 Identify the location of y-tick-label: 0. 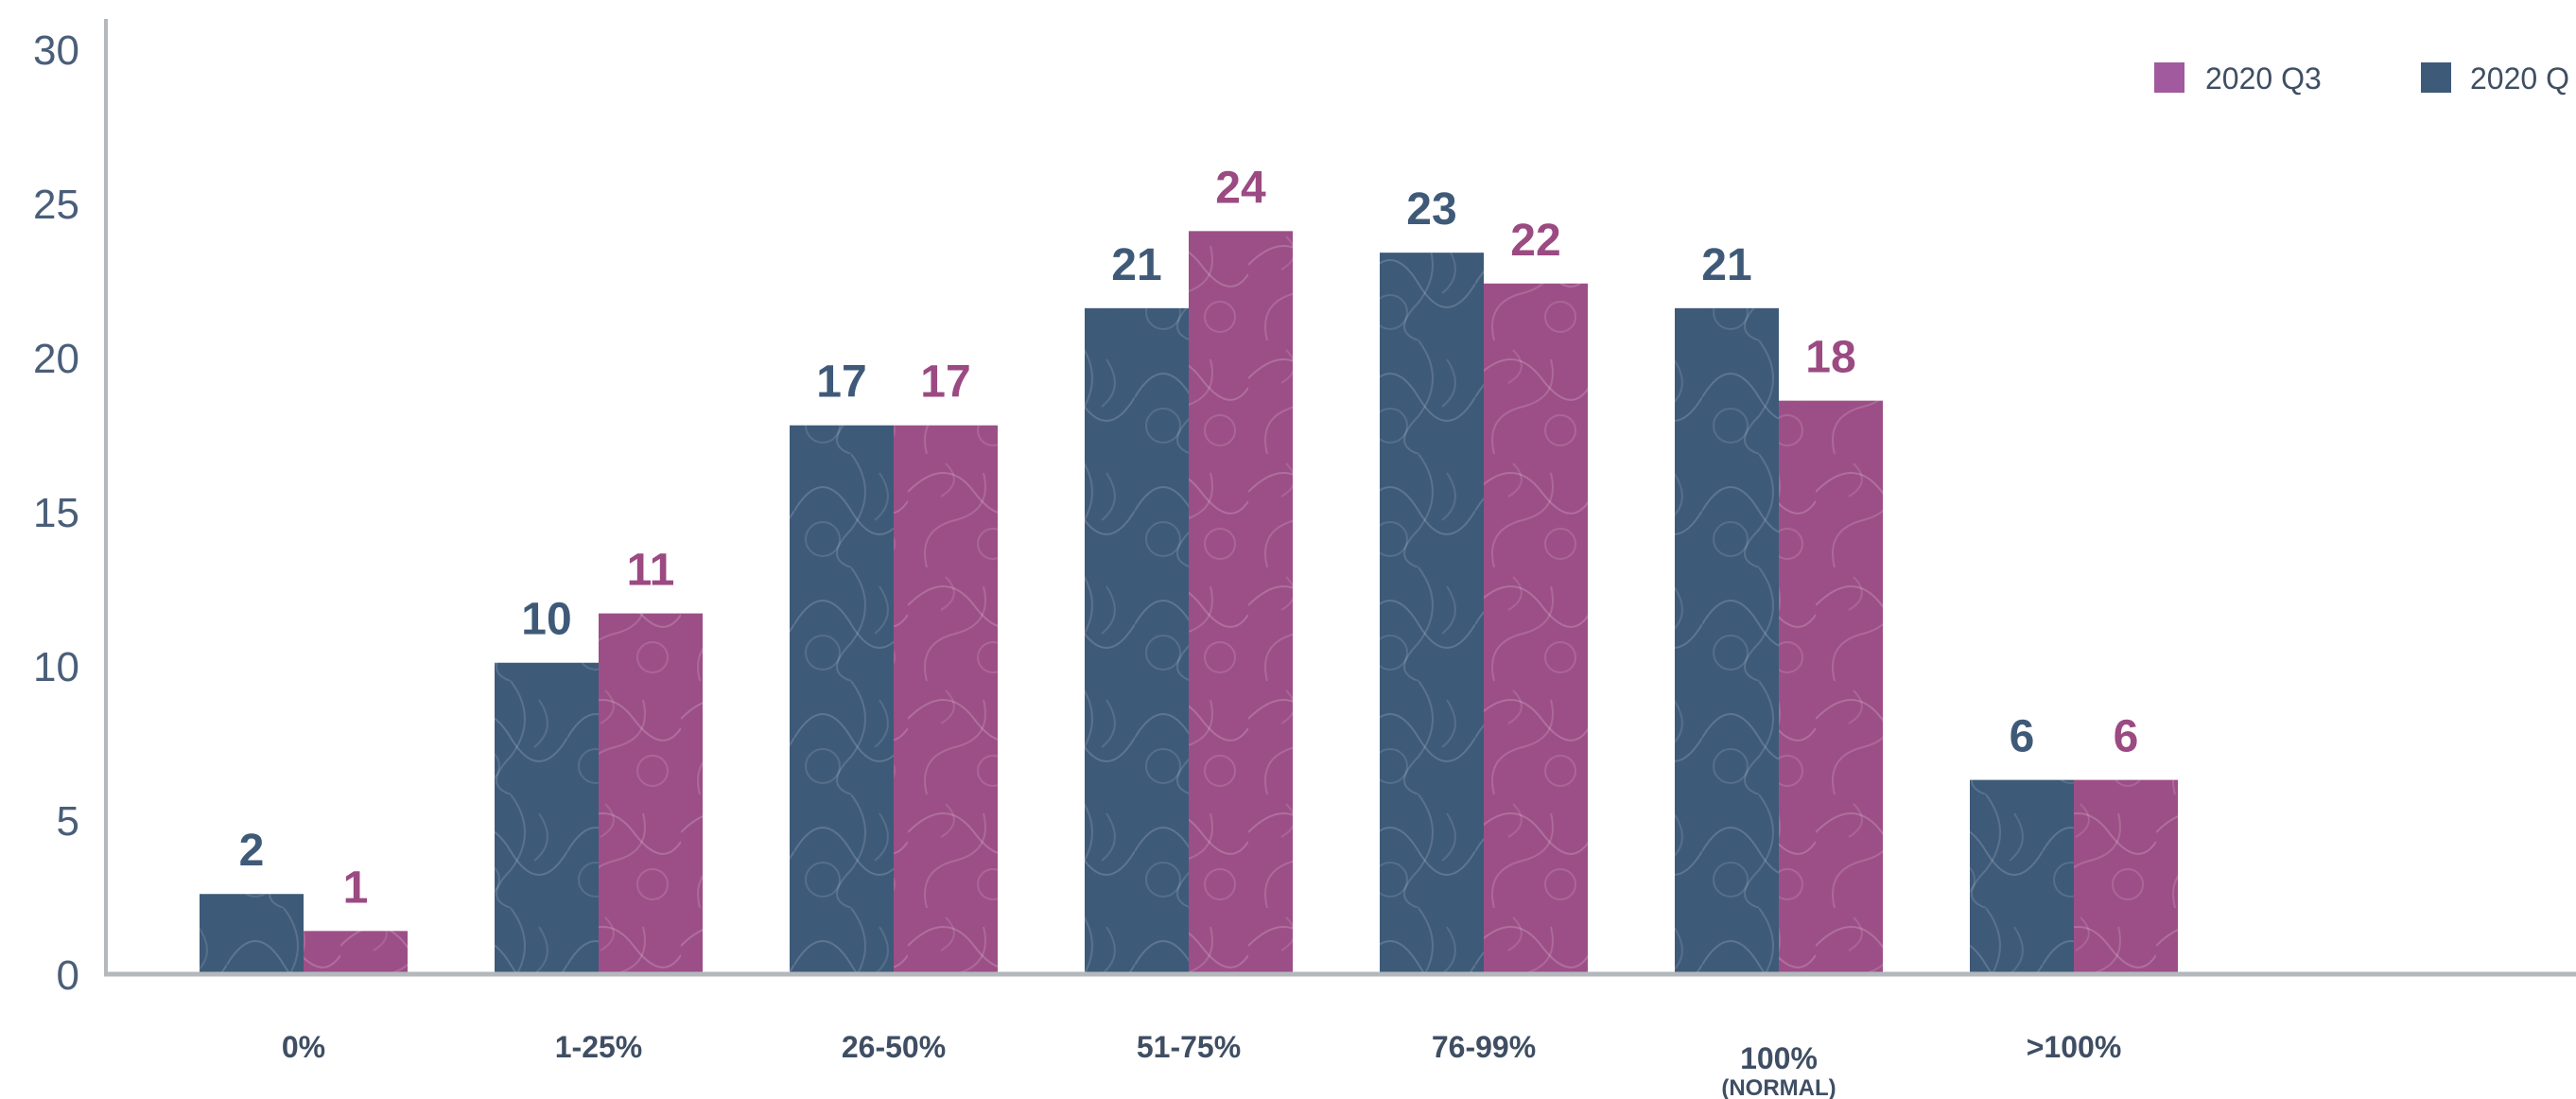
(68, 975).